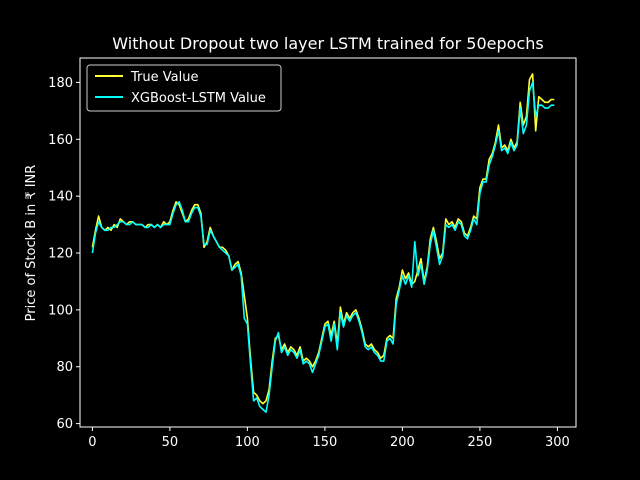 Image resolution: width=640 pixels, height=480 pixels. I want to click on y-tick-label: 180, so click(60, 83).